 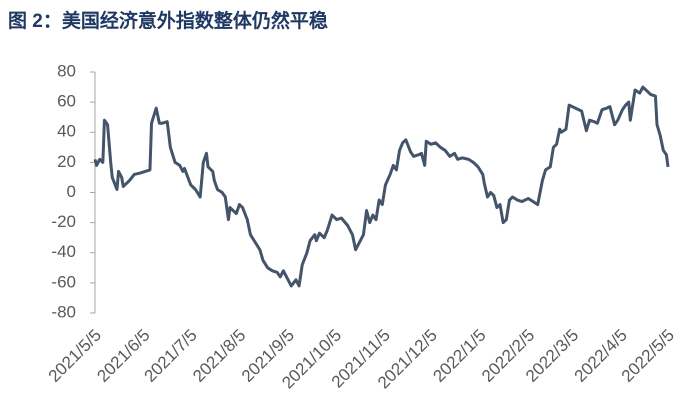 I want to click on x-tick-label: 2022/1/5, so click(x=459, y=356).